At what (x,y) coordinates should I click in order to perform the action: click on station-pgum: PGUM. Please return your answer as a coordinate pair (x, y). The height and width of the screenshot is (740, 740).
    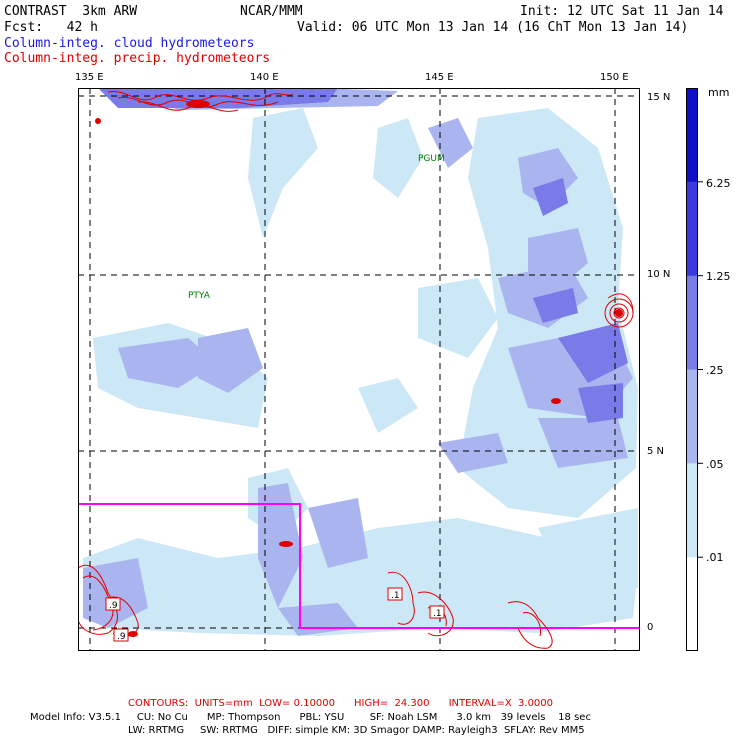
    Looking at the image, I should click on (431, 159).